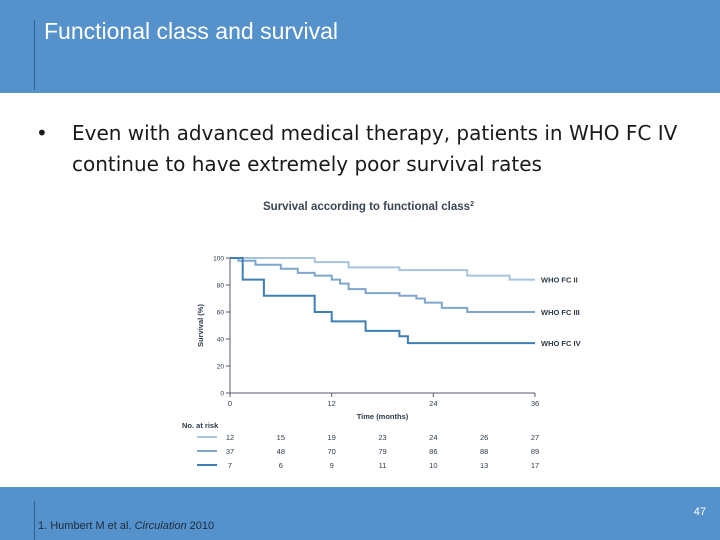  I want to click on y-tick-label: 60, so click(221, 313).